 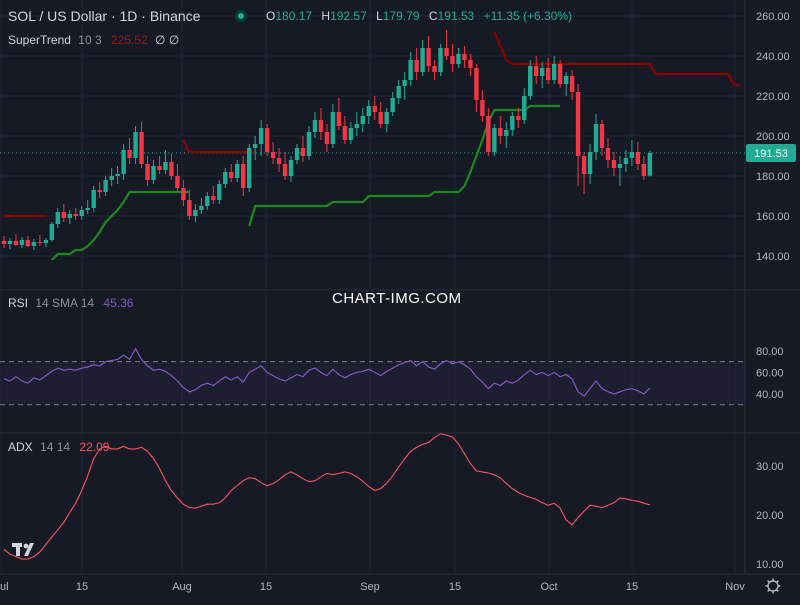 I want to click on low-key: L, so click(x=379, y=16).